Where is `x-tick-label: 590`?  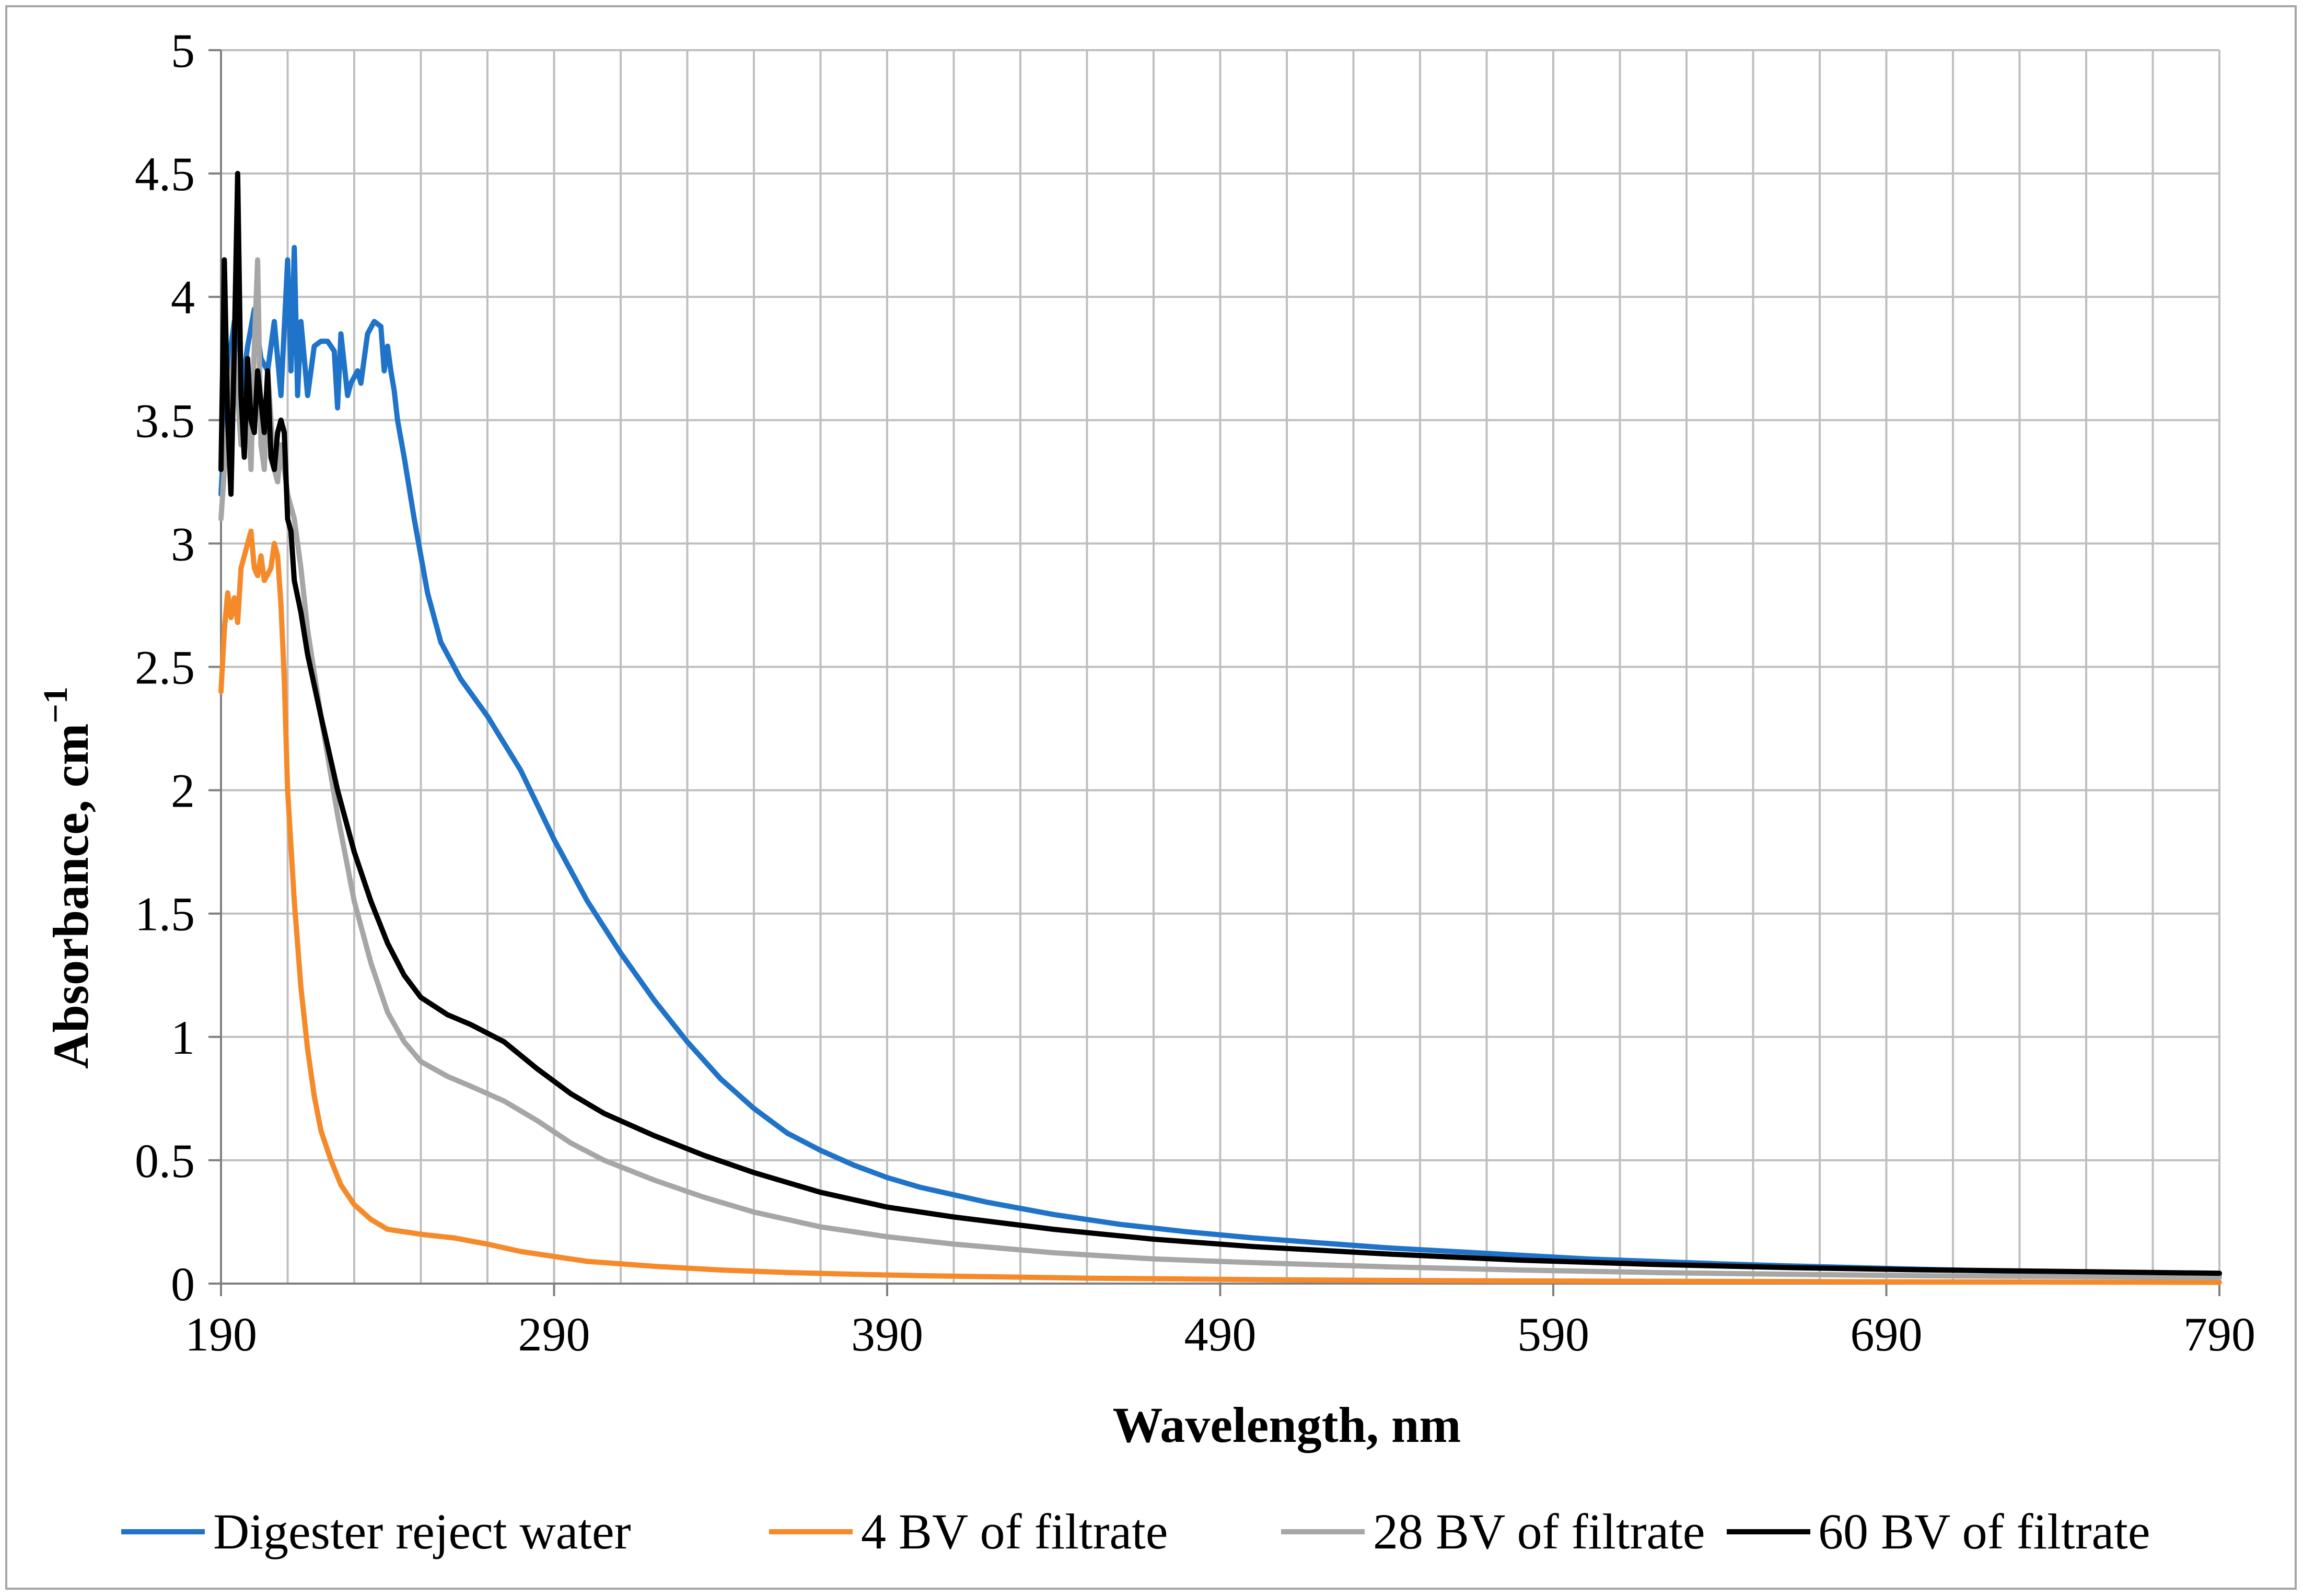 x-tick-label: 590 is located at coordinates (1553, 1334).